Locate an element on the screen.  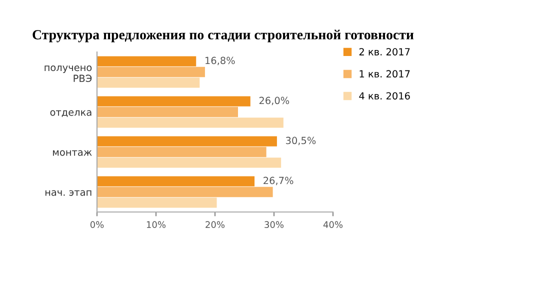
chart-title: Структура предложения по стадии строительной готовности is located at coordinates (223, 36).